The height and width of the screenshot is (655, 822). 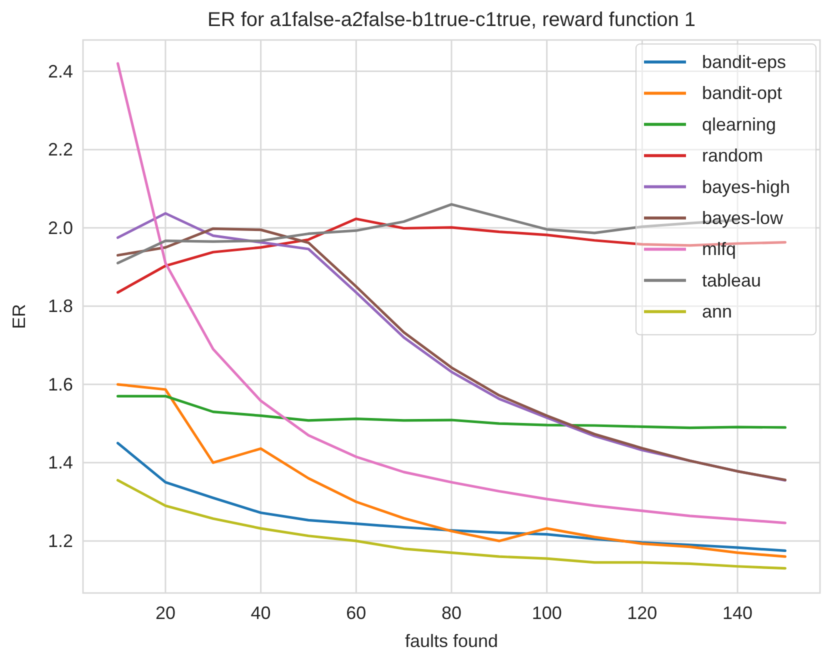 What do you see at coordinates (451, 641) in the screenshot?
I see `x-axis-title: faults found` at bounding box center [451, 641].